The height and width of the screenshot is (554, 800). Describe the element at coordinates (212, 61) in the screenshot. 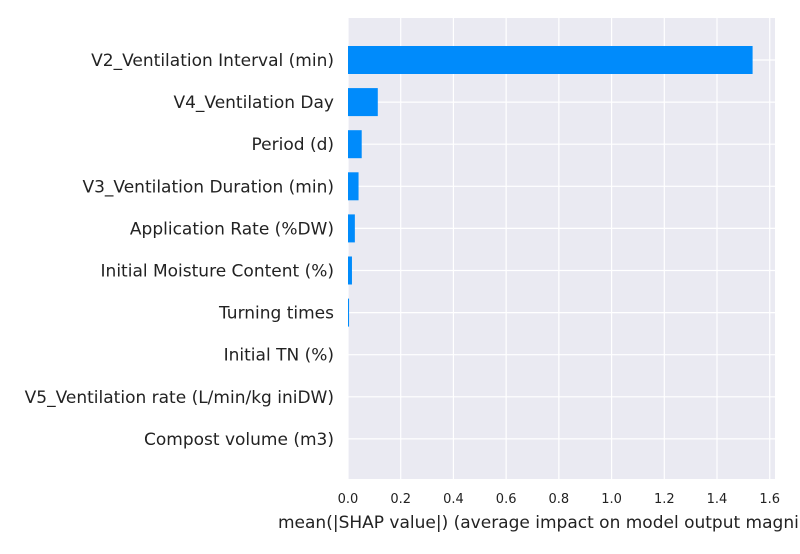

I see `category-label: V2_Ventilation Interval (min)` at that location.